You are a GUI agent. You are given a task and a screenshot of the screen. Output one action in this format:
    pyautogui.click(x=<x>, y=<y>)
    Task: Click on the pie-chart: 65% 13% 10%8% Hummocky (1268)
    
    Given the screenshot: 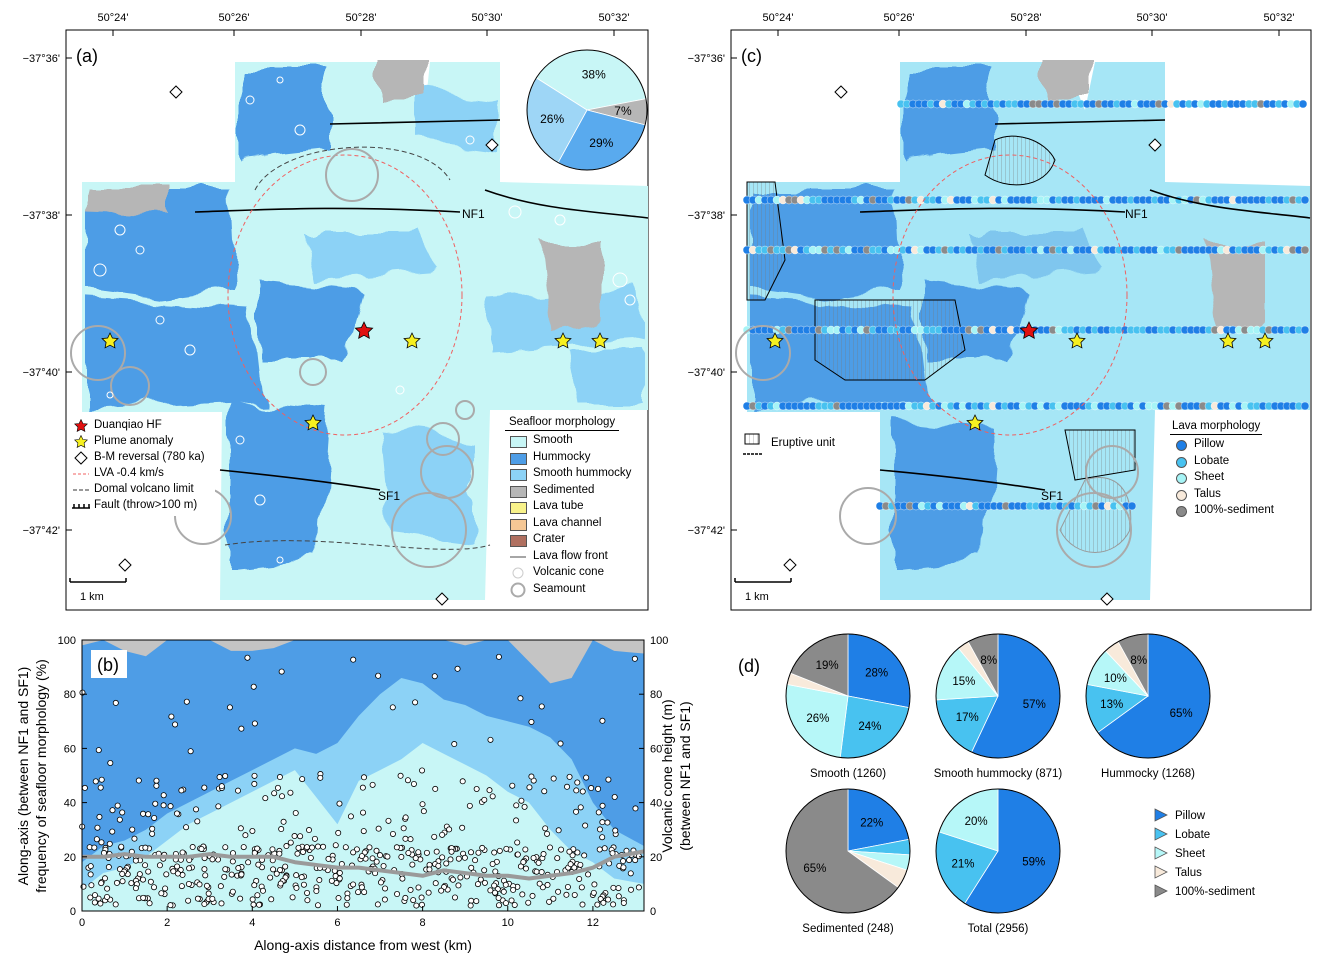 What is the action you would take?
    pyautogui.click(x=1148, y=706)
    